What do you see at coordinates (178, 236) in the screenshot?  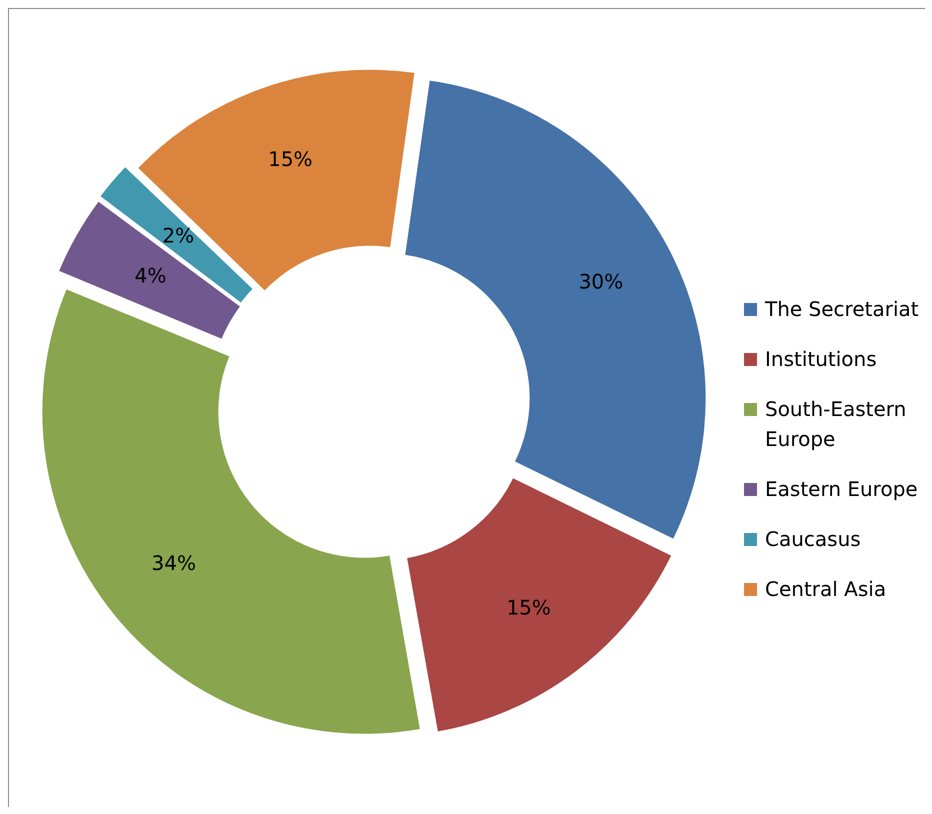 I see `data-label: 2%` at bounding box center [178, 236].